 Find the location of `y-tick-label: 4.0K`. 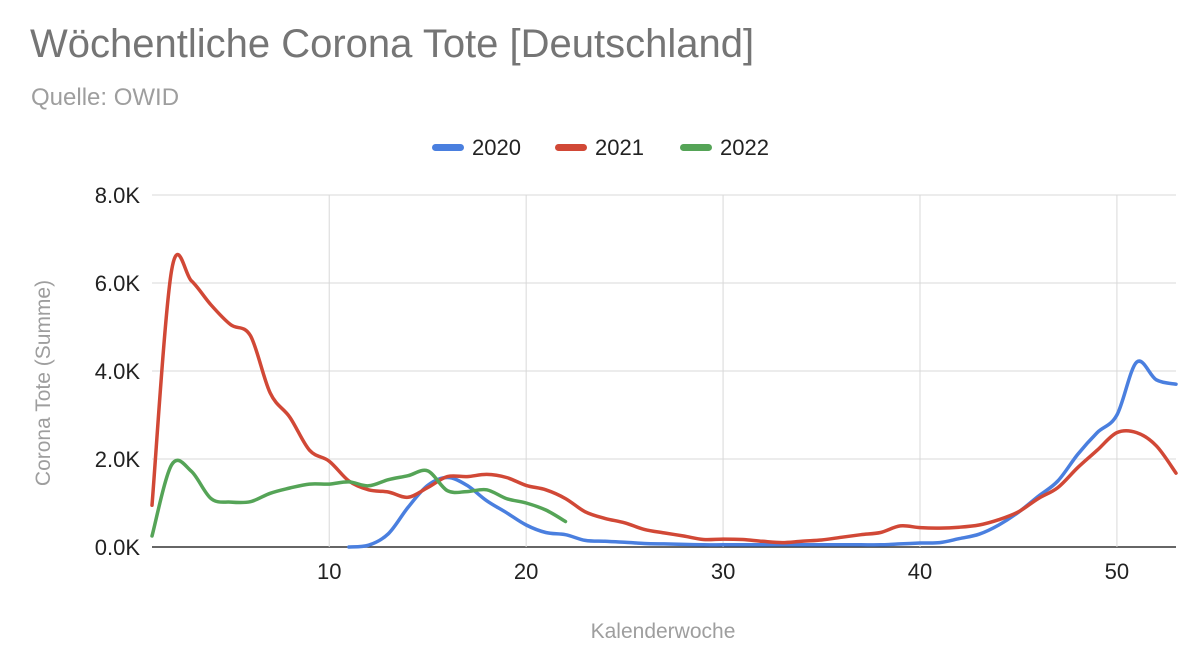

y-tick-label: 4.0K is located at coordinates (118, 371).